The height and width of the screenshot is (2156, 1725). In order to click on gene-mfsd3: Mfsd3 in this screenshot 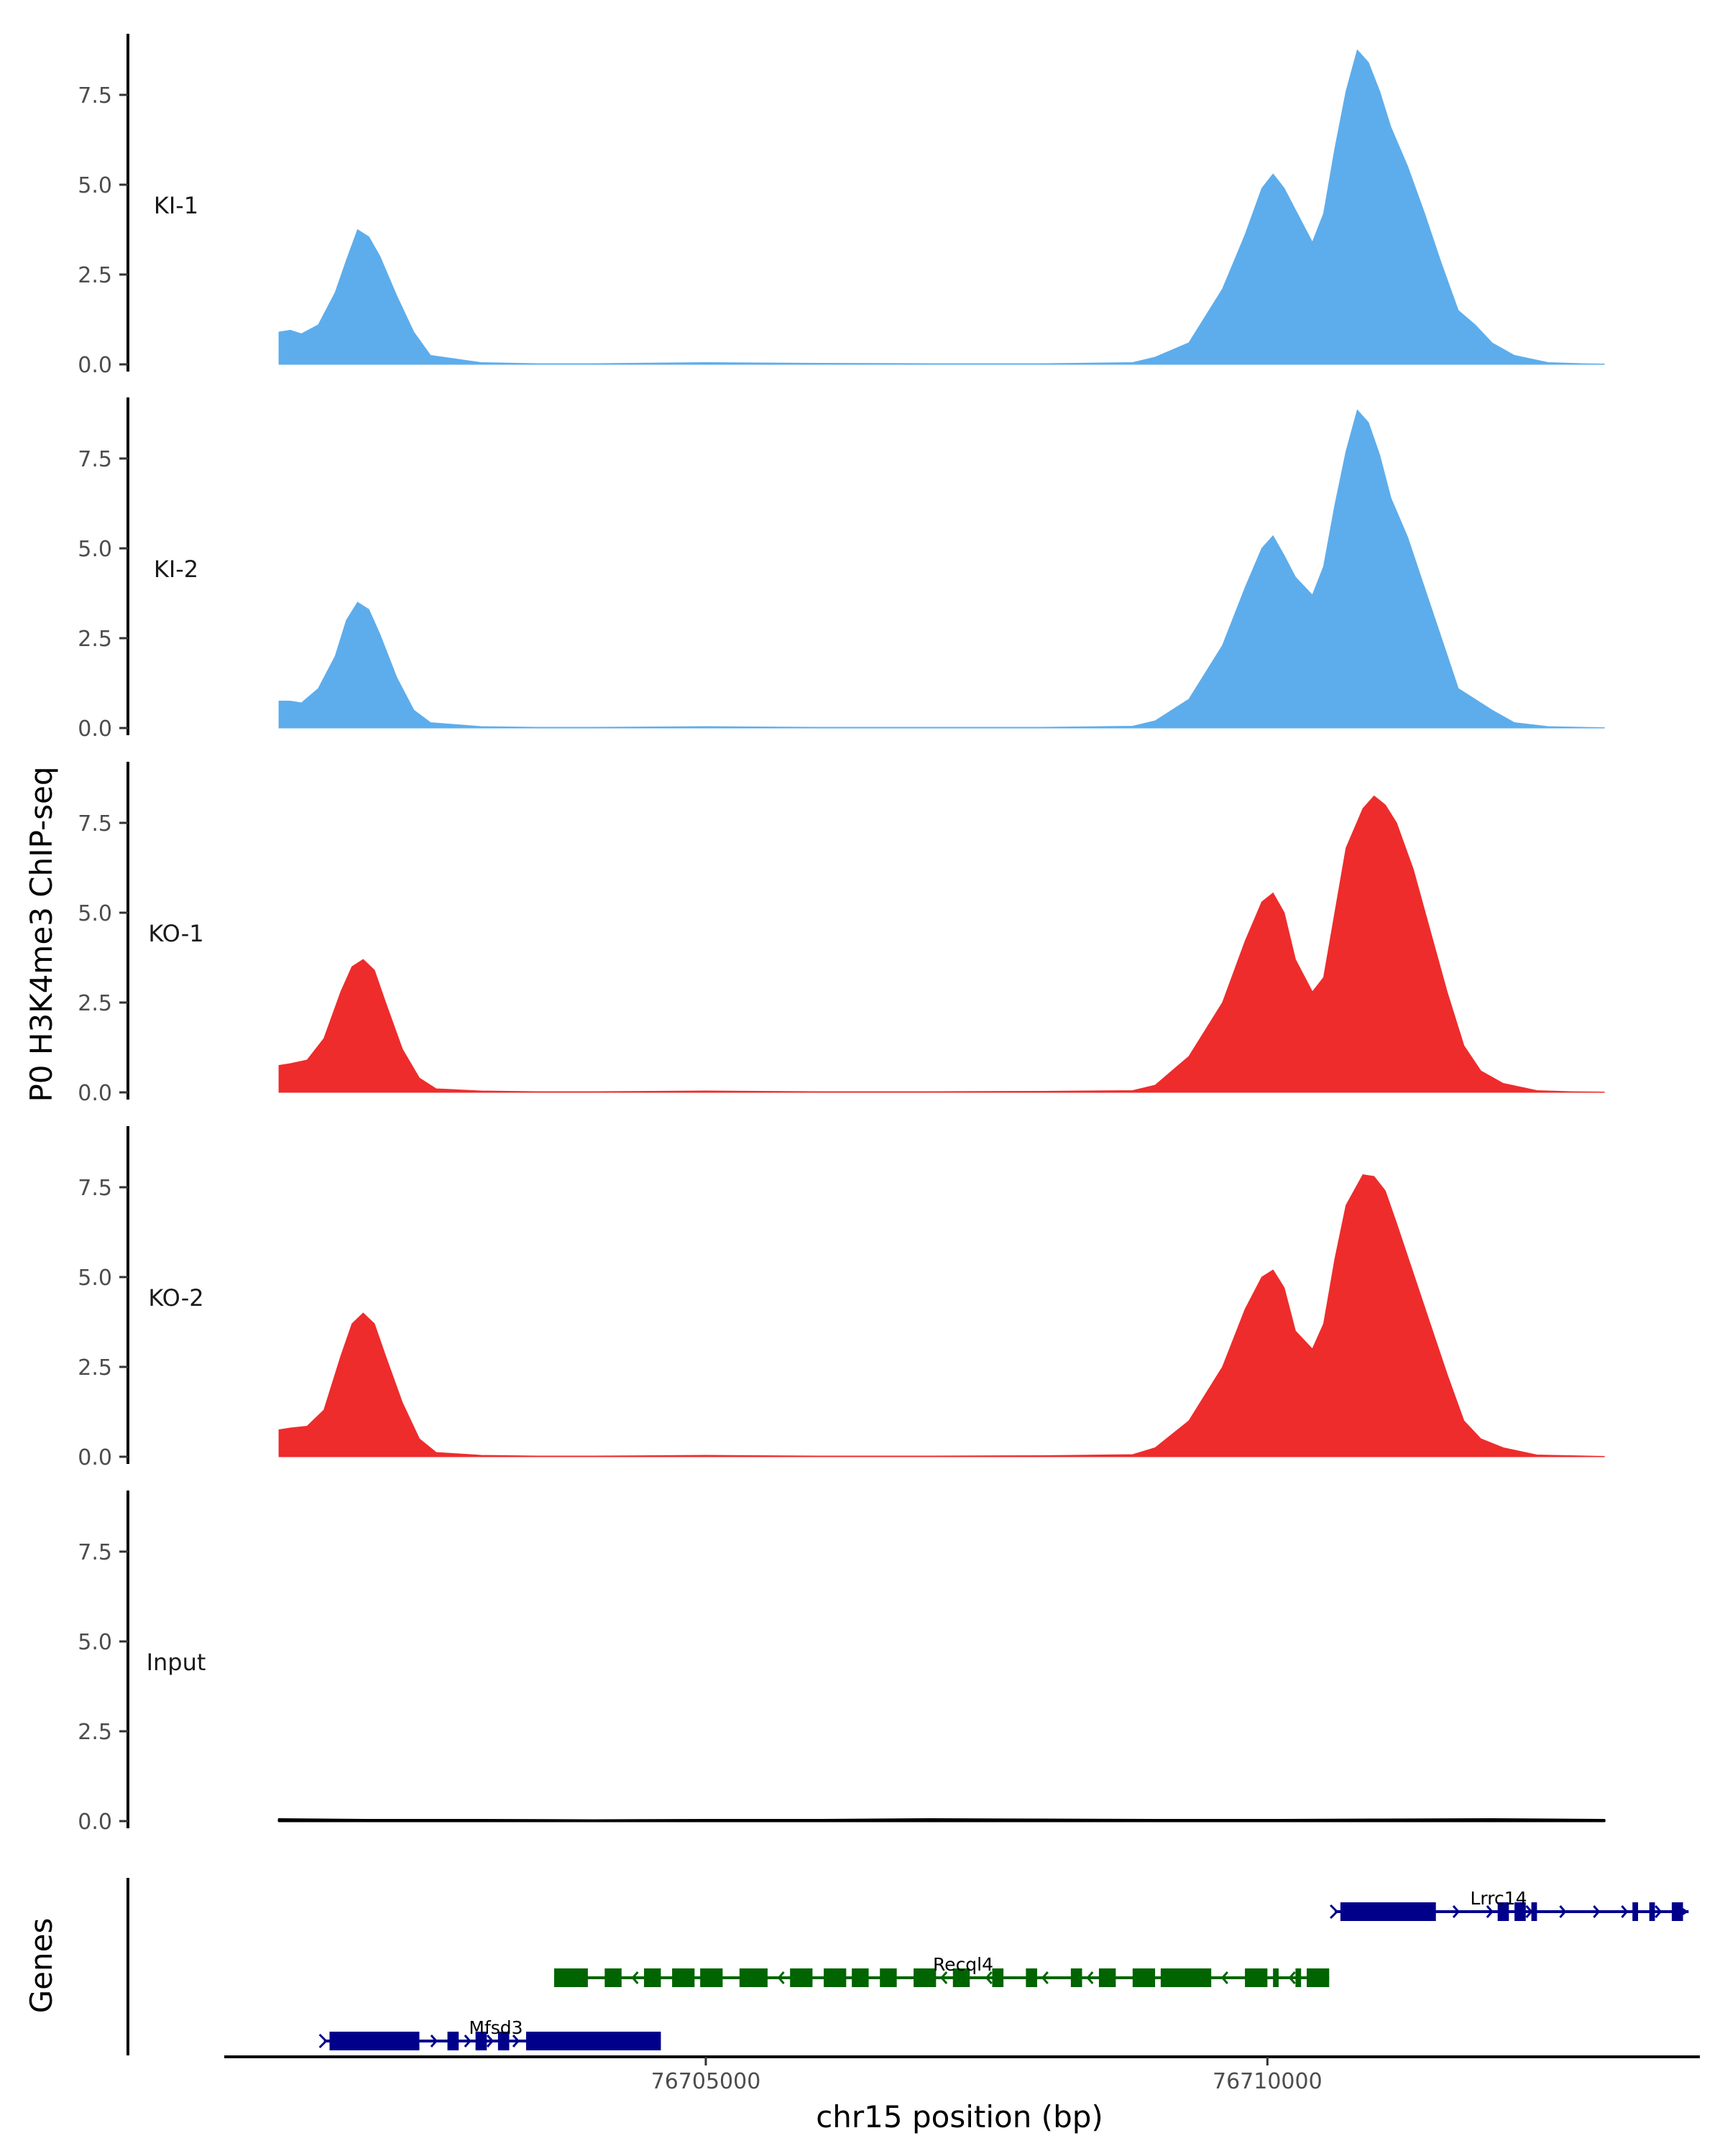, I will do `click(489, 2033)`.